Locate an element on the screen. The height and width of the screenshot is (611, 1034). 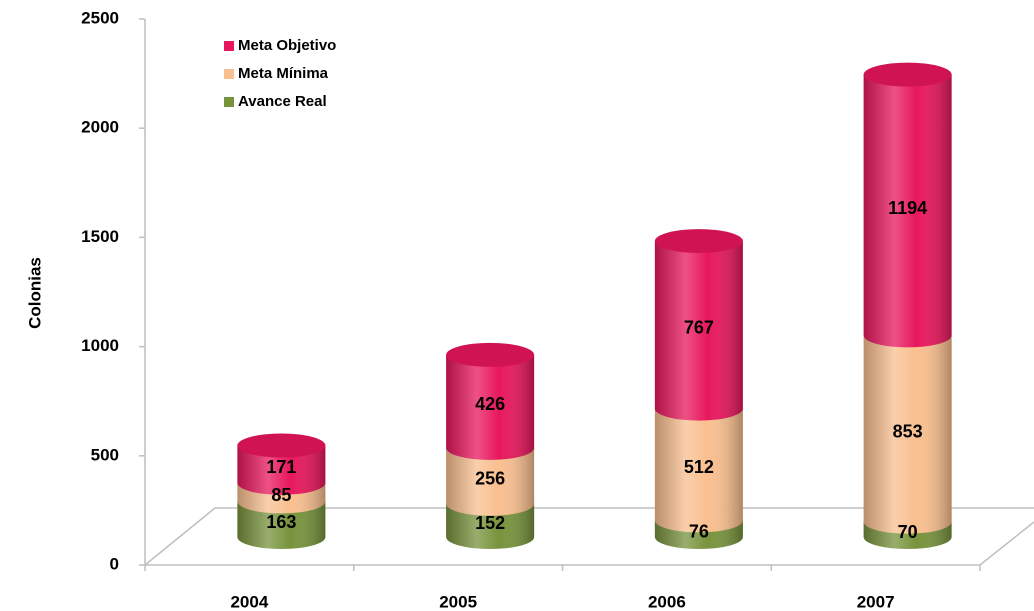
x-tick-label: 2005 is located at coordinates (458, 601).